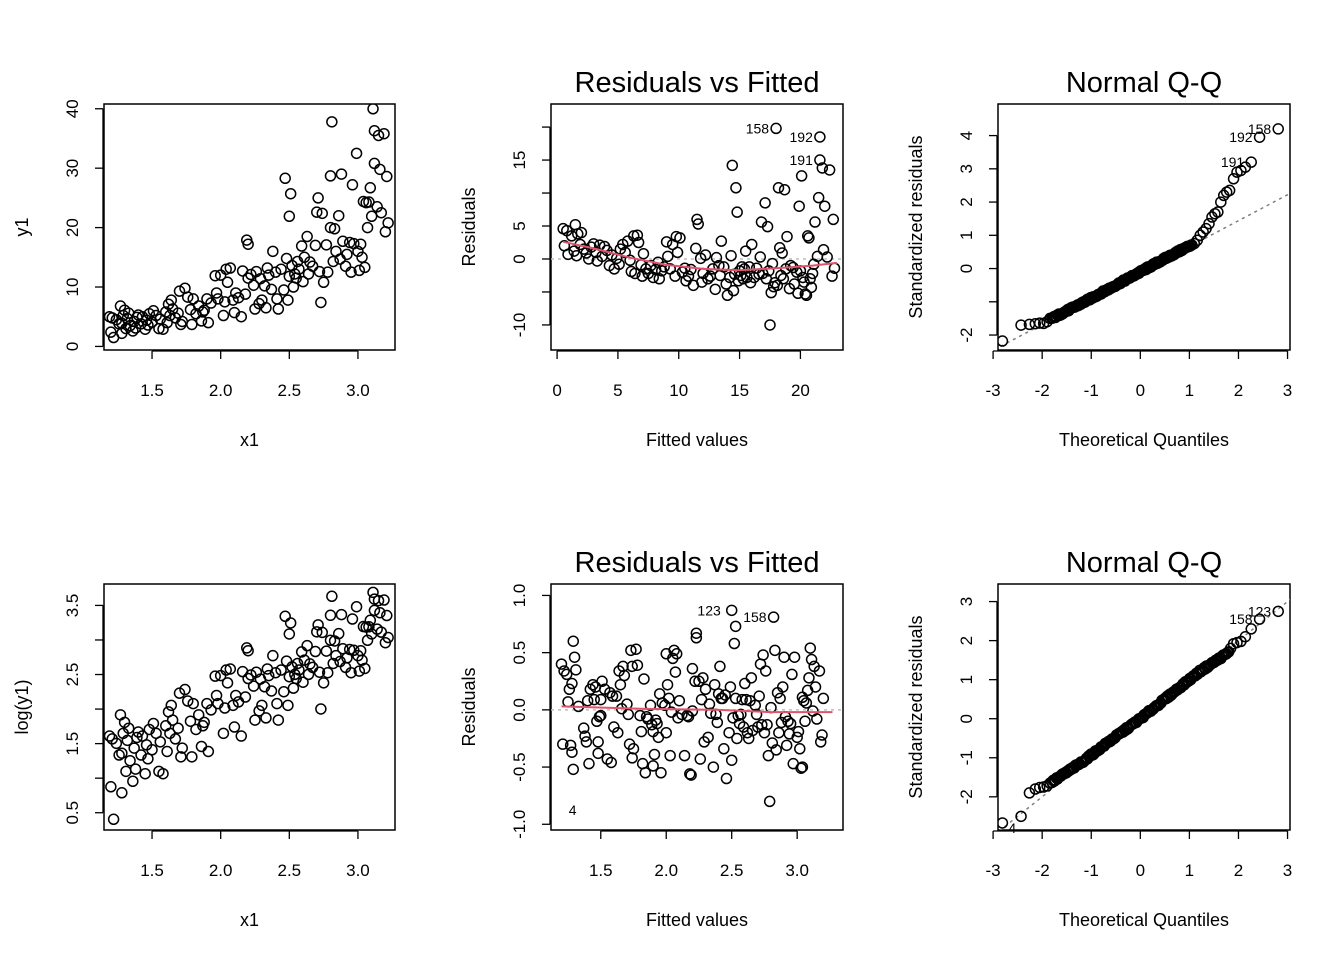 This screenshot has height=960, width=1344. I want to click on plot-frame, so click(249, 227).